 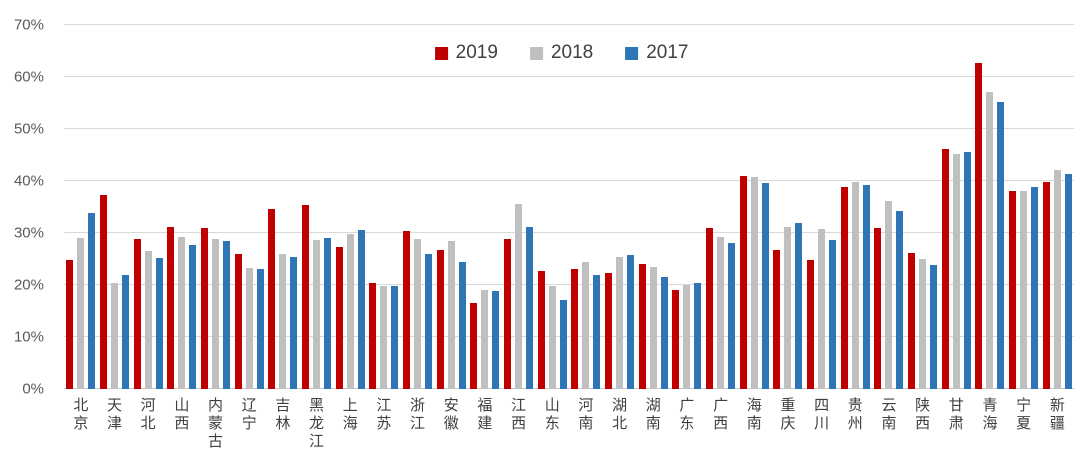 What do you see at coordinates (115, 414) in the screenshot?
I see `x-label-text-1: 天津` at bounding box center [115, 414].